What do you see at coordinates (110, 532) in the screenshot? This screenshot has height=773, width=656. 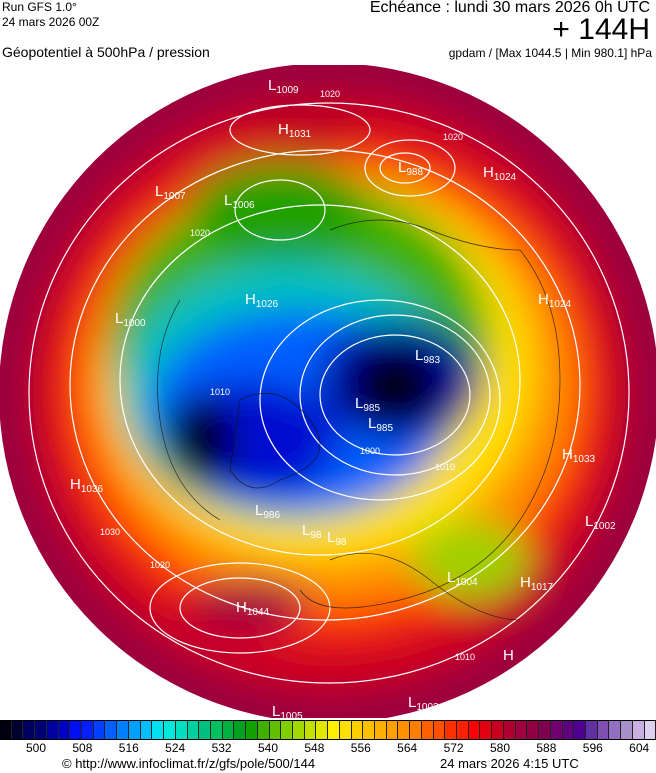 I see `isobar-label: 1030` at bounding box center [110, 532].